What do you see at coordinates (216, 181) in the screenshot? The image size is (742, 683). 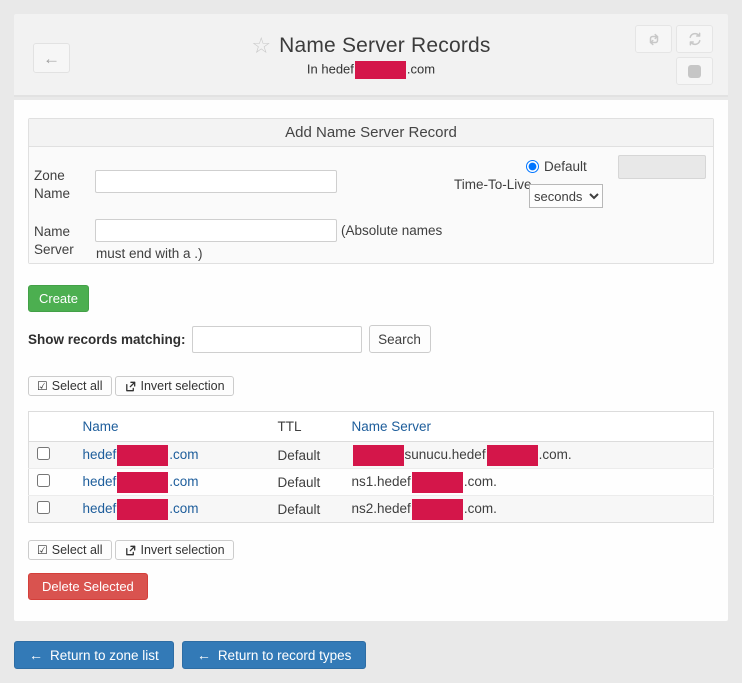 I see `zone-name-input` at bounding box center [216, 181].